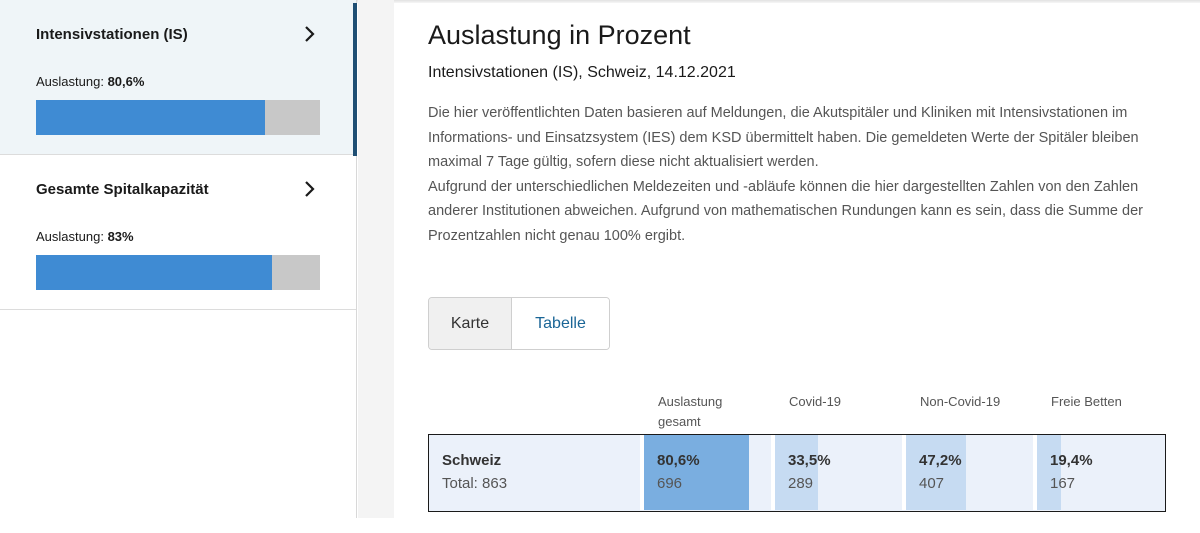 The image size is (1200, 533). Describe the element at coordinates (470, 323) in the screenshot. I see `karte-button: Karte` at that location.